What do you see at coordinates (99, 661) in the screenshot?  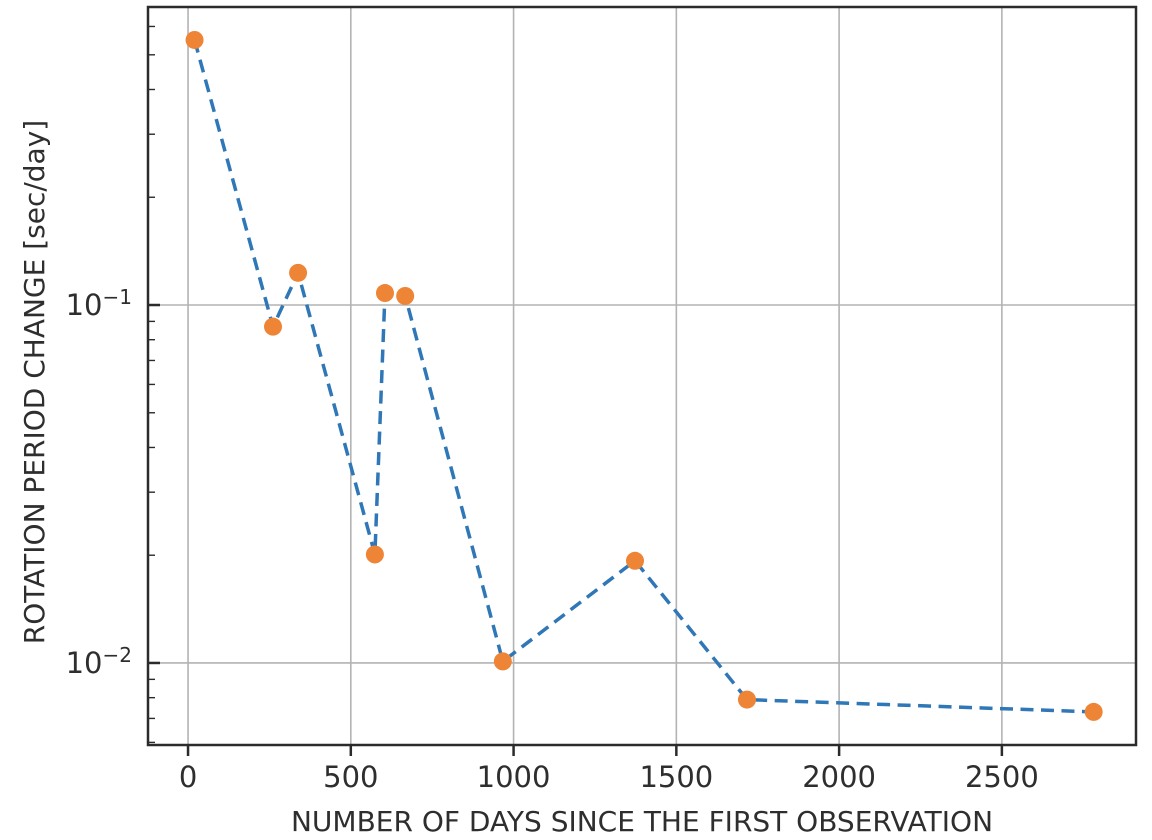 I see `y-tick-label: 10⁻²` at bounding box center [99, 661].